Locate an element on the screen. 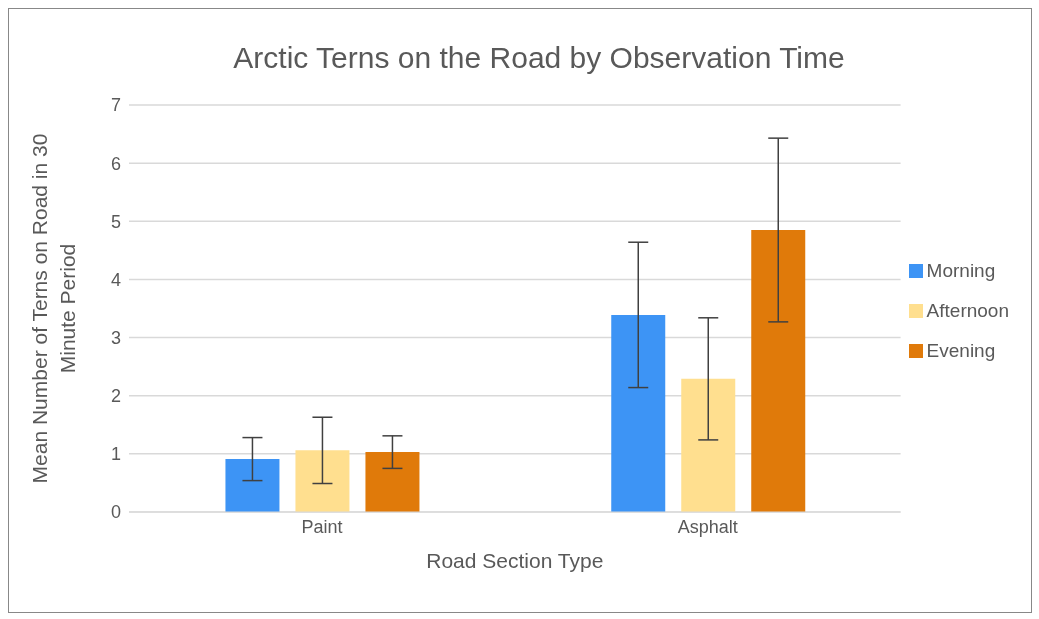 The image size is (1039, 619). y-axis-title: Mean Number of Terns on Road in 30 Minute Period is located at coordinates (53, 308).